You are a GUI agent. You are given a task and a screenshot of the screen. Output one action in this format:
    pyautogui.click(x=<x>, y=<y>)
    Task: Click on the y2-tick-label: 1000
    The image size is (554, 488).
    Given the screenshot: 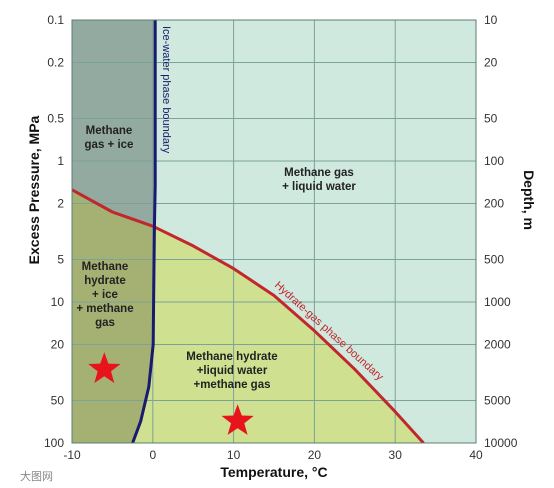 What is the action you would take?
    pyautogui.click(x=497, y=302)
    